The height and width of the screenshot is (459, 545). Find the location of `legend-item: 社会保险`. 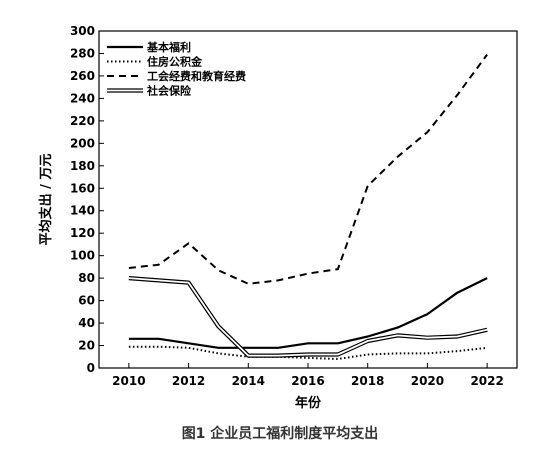

legend-item: 社会保险 is located at coordinates (149, 91).